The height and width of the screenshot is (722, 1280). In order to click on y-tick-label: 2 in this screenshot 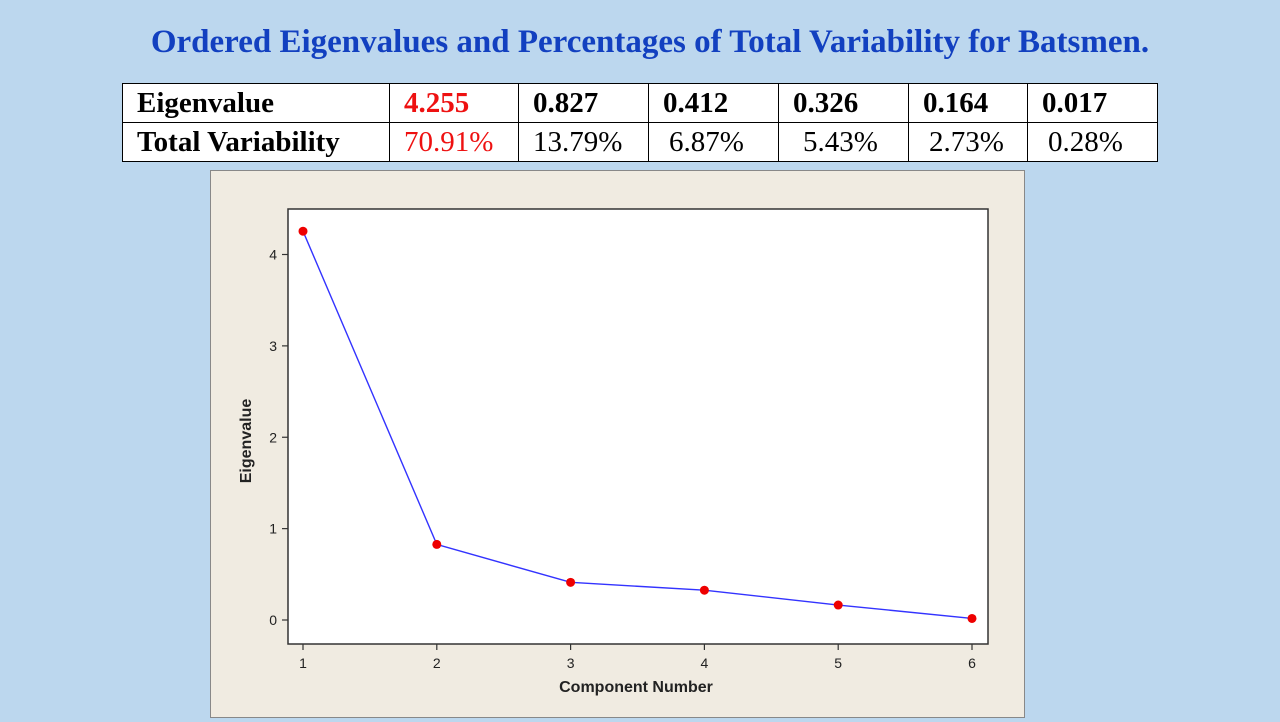, I will do `click(273, 437)`.